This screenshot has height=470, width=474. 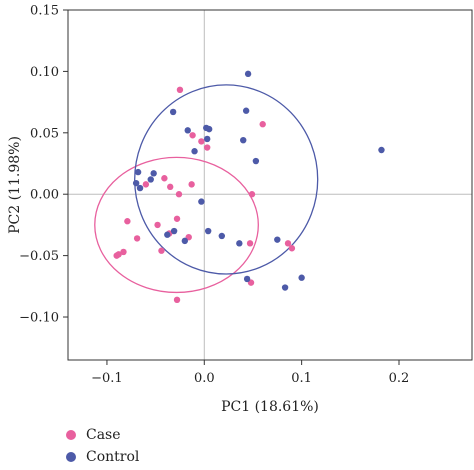 What do you see at coordinates (44, 195) in the screenshot?
I see `y-tick-label: 0.00` at bounding box center [44, 195].